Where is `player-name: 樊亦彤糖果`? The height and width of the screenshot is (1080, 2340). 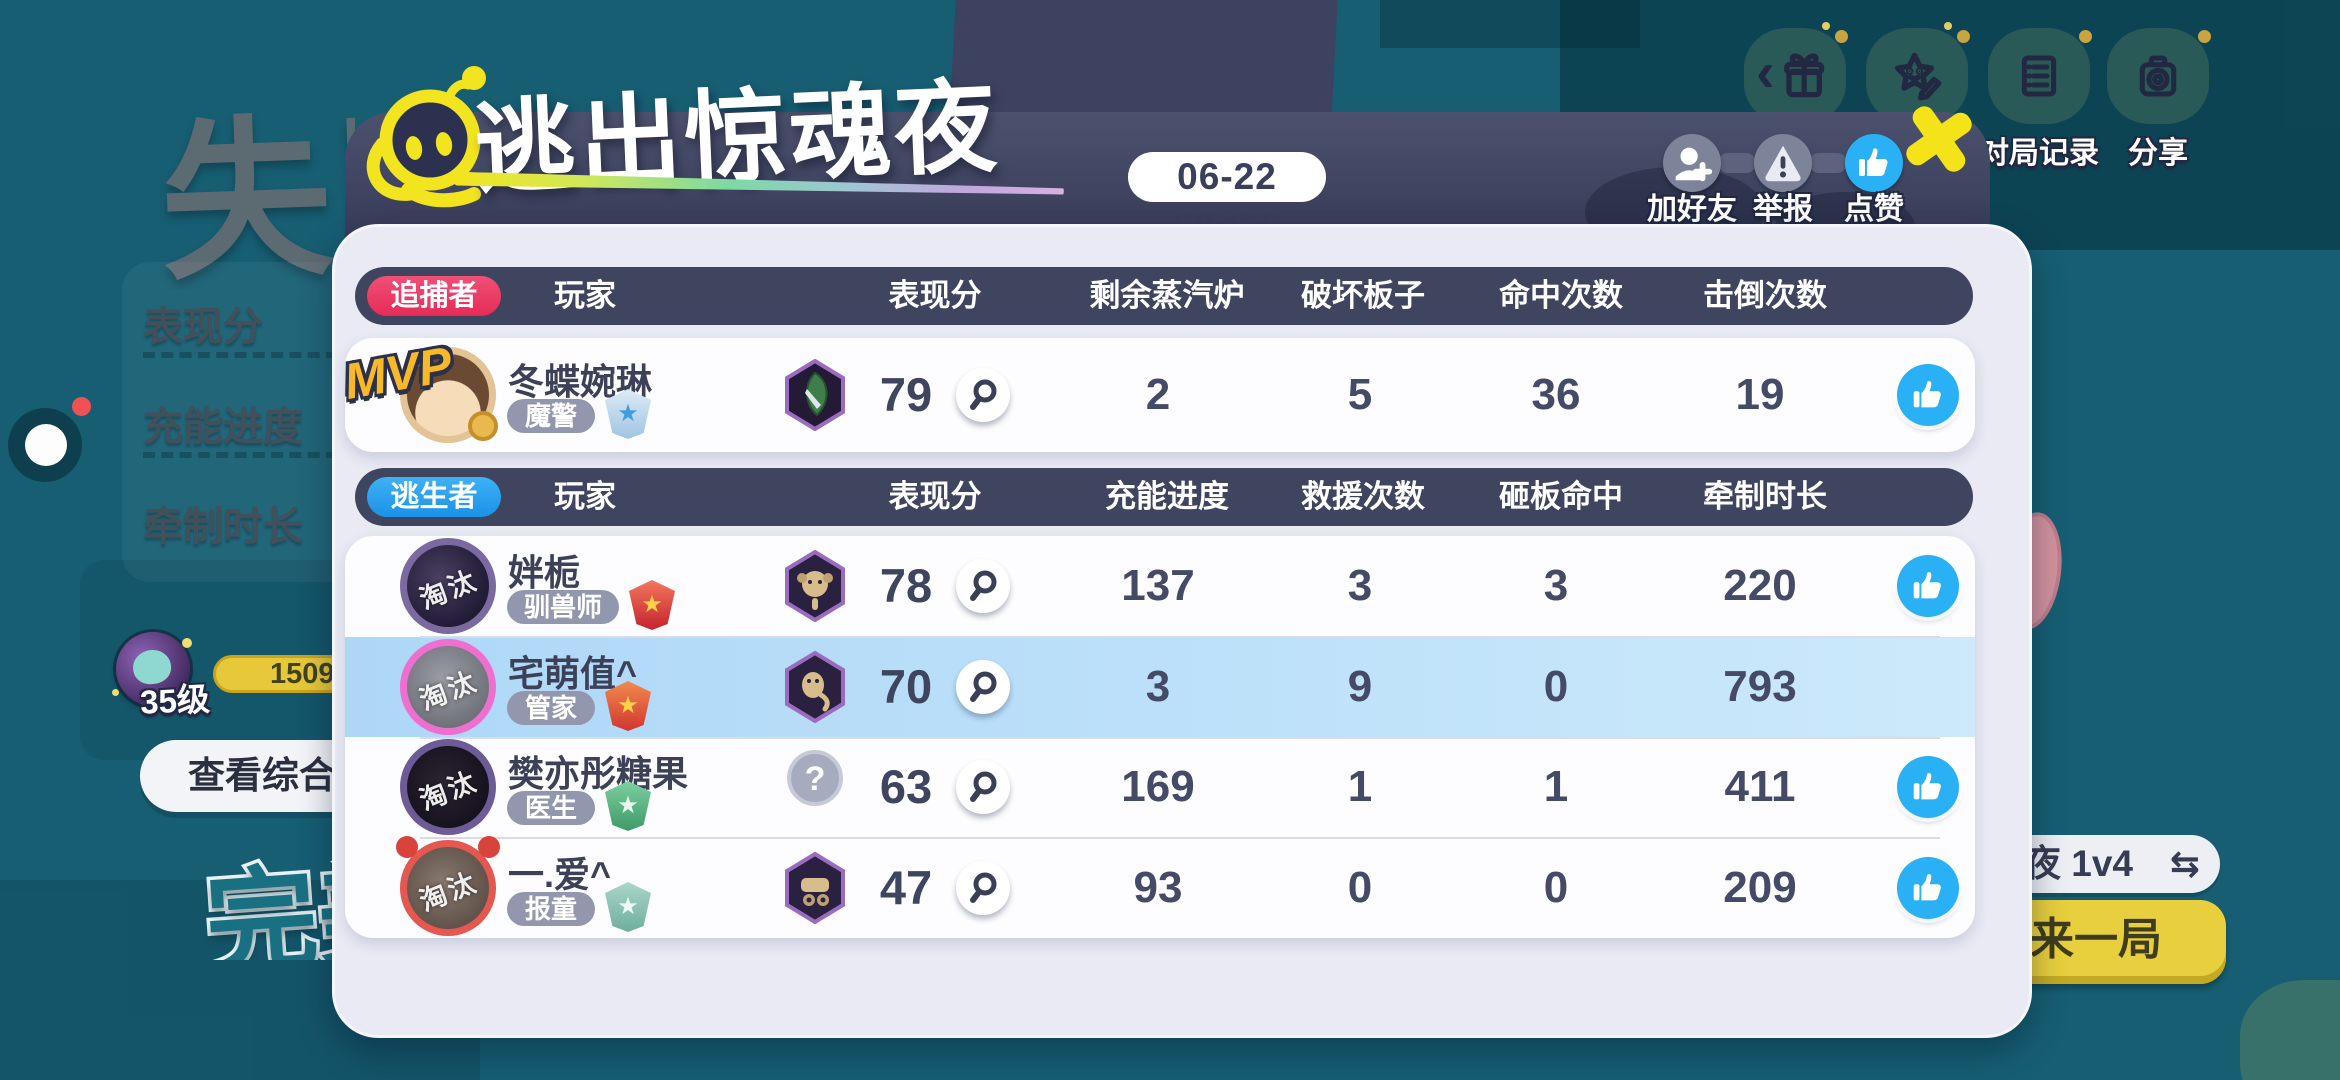
player-name: 樊亦彤糖果 is located at coordinates (598, 773).